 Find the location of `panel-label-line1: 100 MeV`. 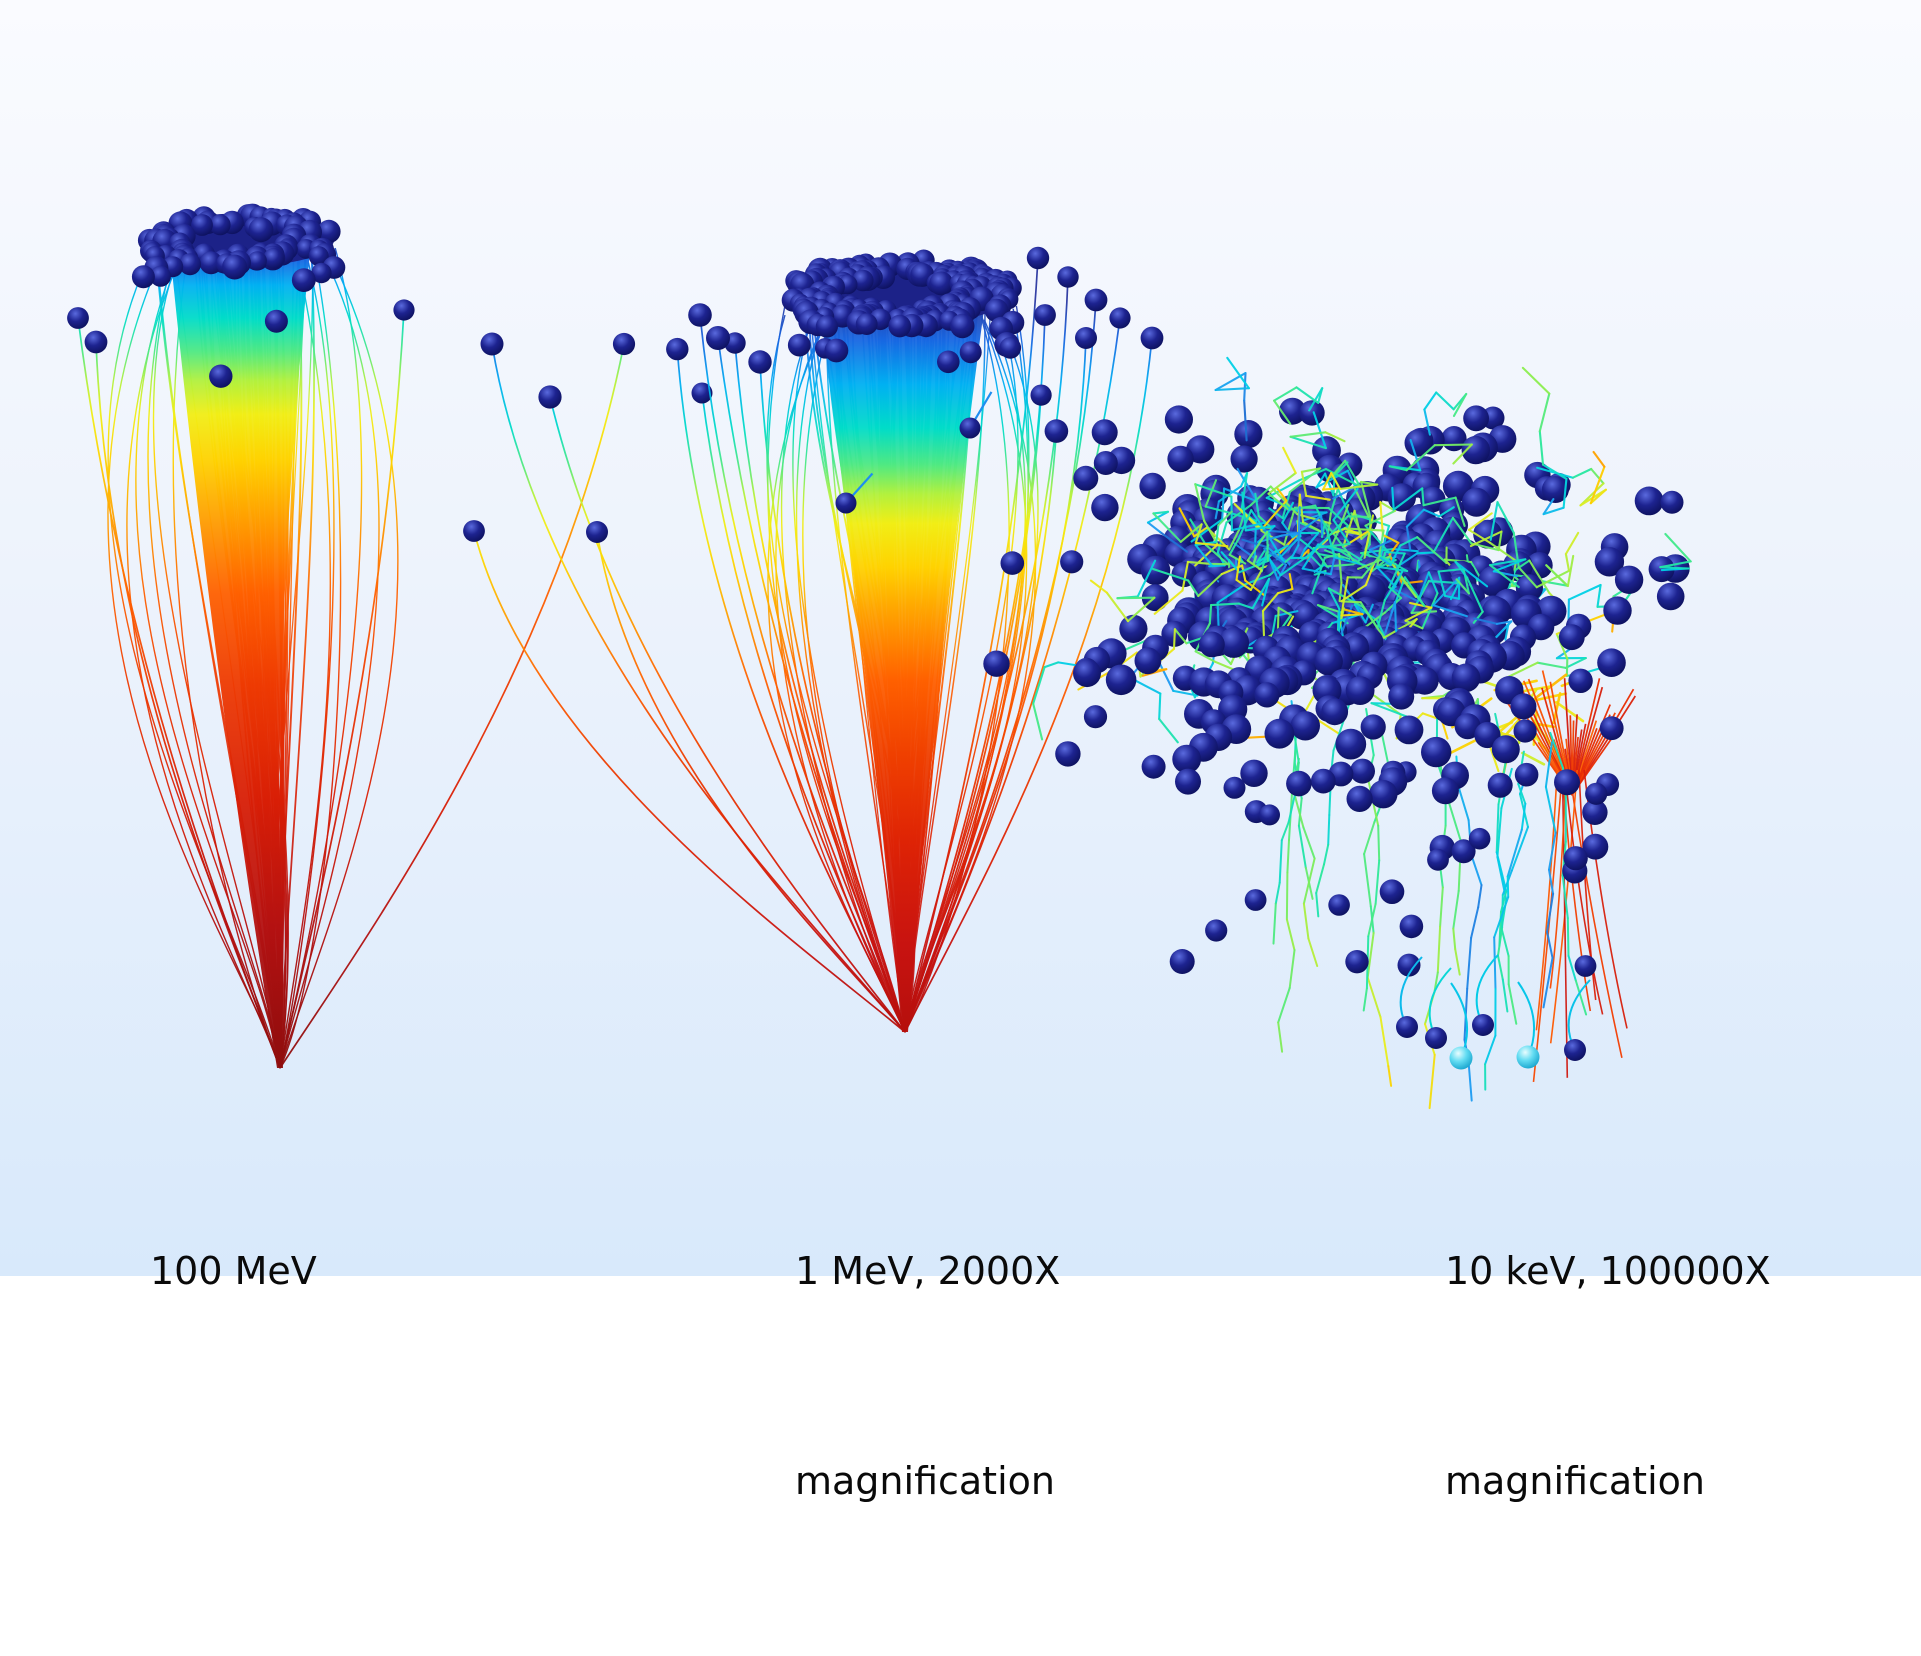

panel-label-line1: 100 MeV is located at coordinates (233, 1271).